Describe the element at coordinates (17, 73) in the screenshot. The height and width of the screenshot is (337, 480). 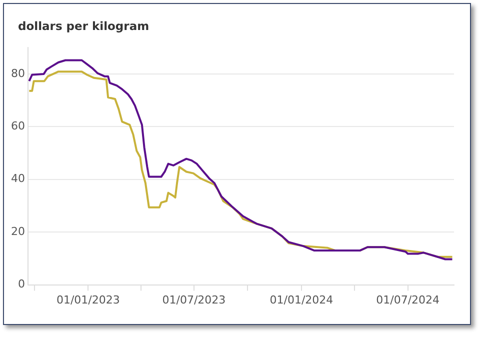
I see `y-tick-label: 80` at that location.